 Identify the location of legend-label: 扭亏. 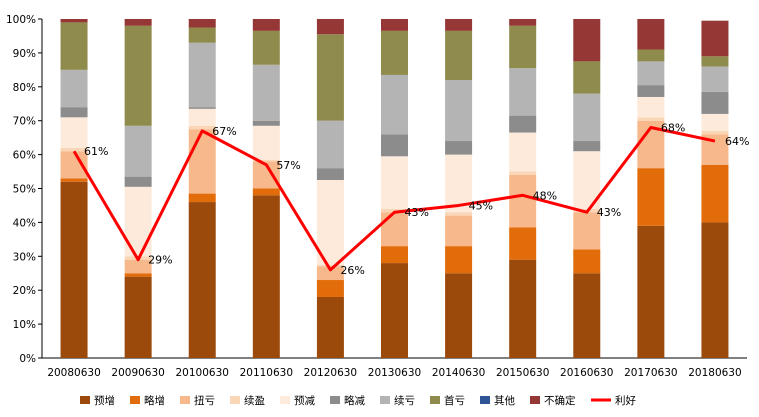
(204, 400).